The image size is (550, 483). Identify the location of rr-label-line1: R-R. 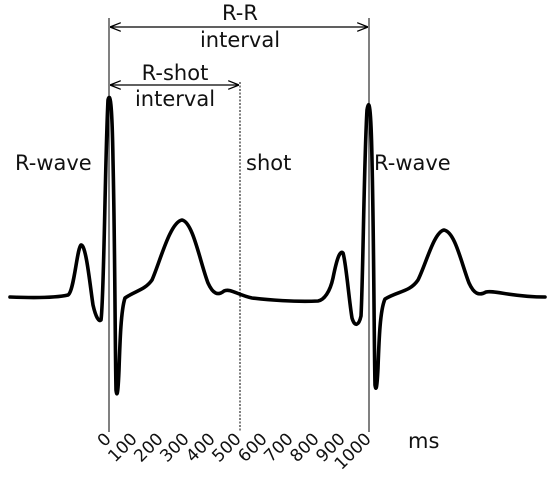
(240, 13).